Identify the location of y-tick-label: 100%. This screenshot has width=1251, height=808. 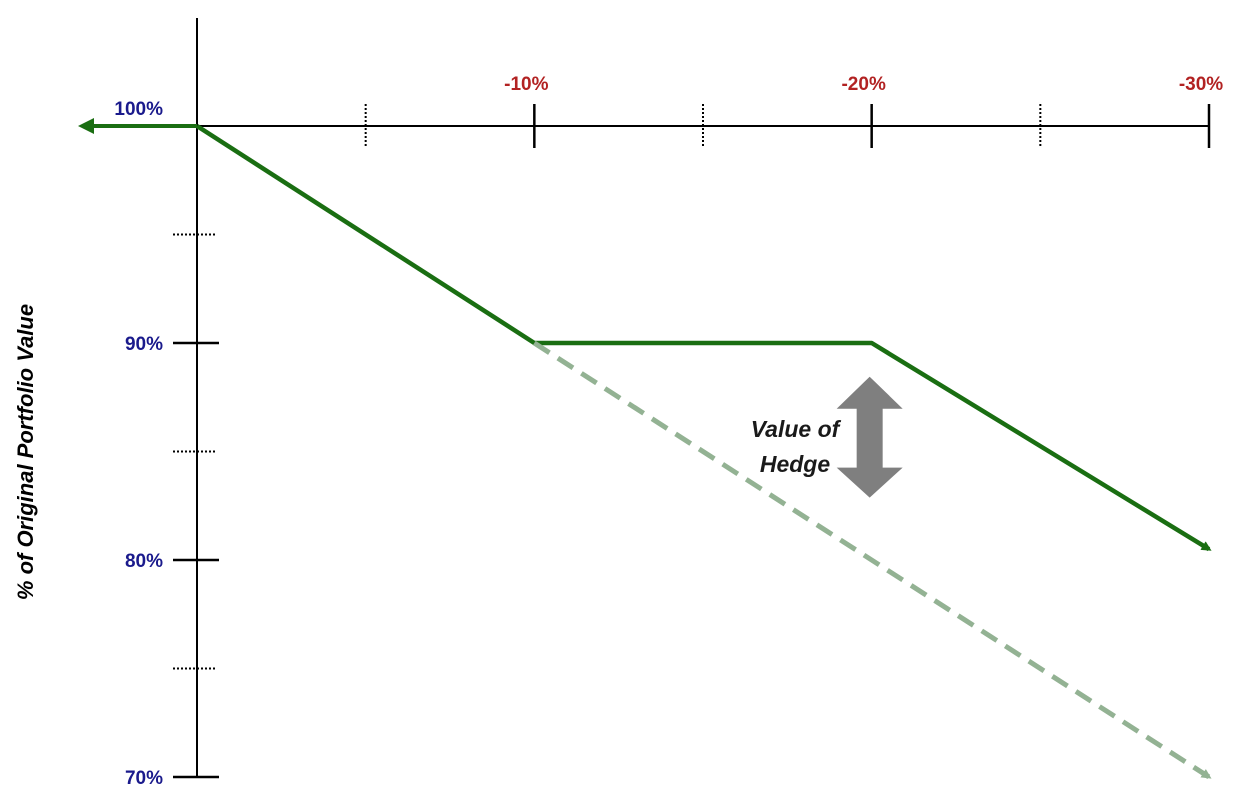
(138, 109).